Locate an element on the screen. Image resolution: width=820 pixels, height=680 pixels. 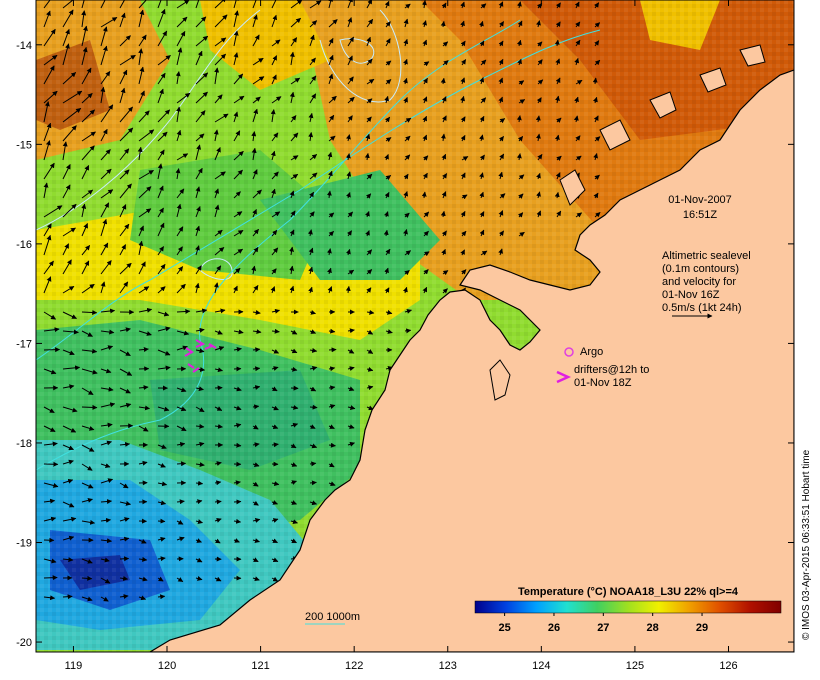
sealevel-line-2: (0.1m contours) is located at coordinates (700, 269).